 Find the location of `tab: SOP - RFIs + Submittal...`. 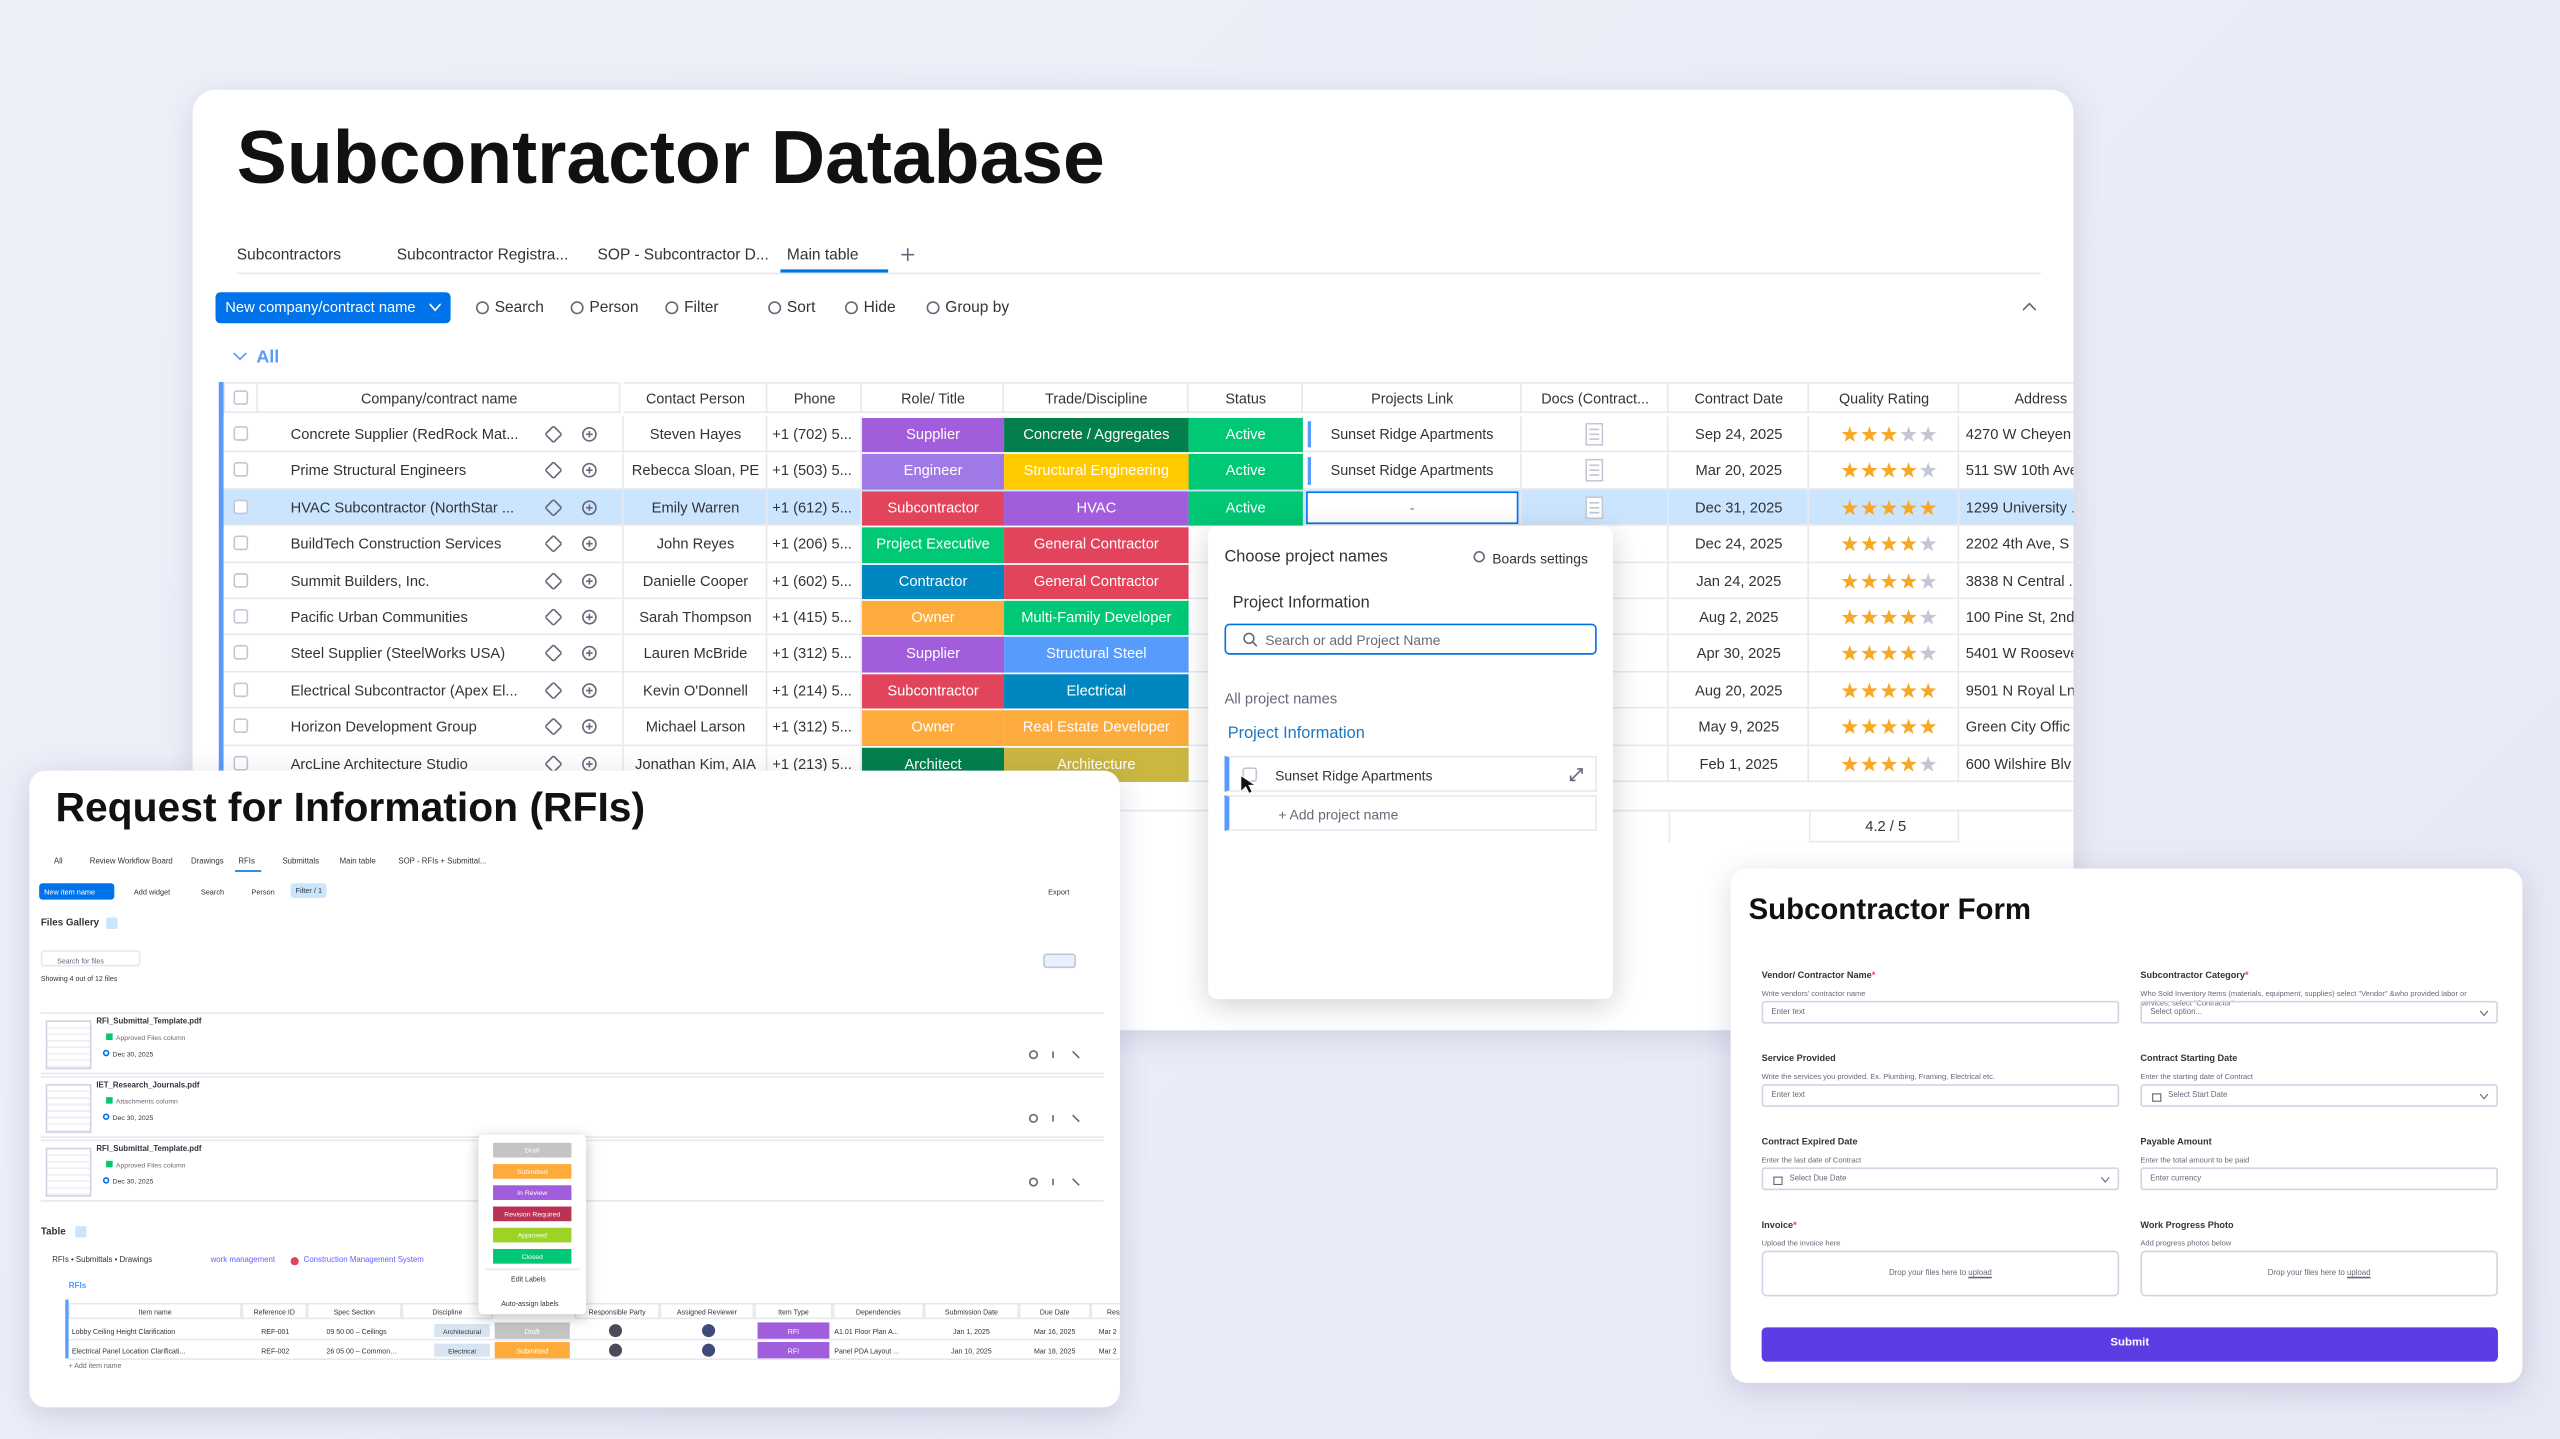

tab: SOP - RFIs + Submittal... is located at coordinates (442, 862).